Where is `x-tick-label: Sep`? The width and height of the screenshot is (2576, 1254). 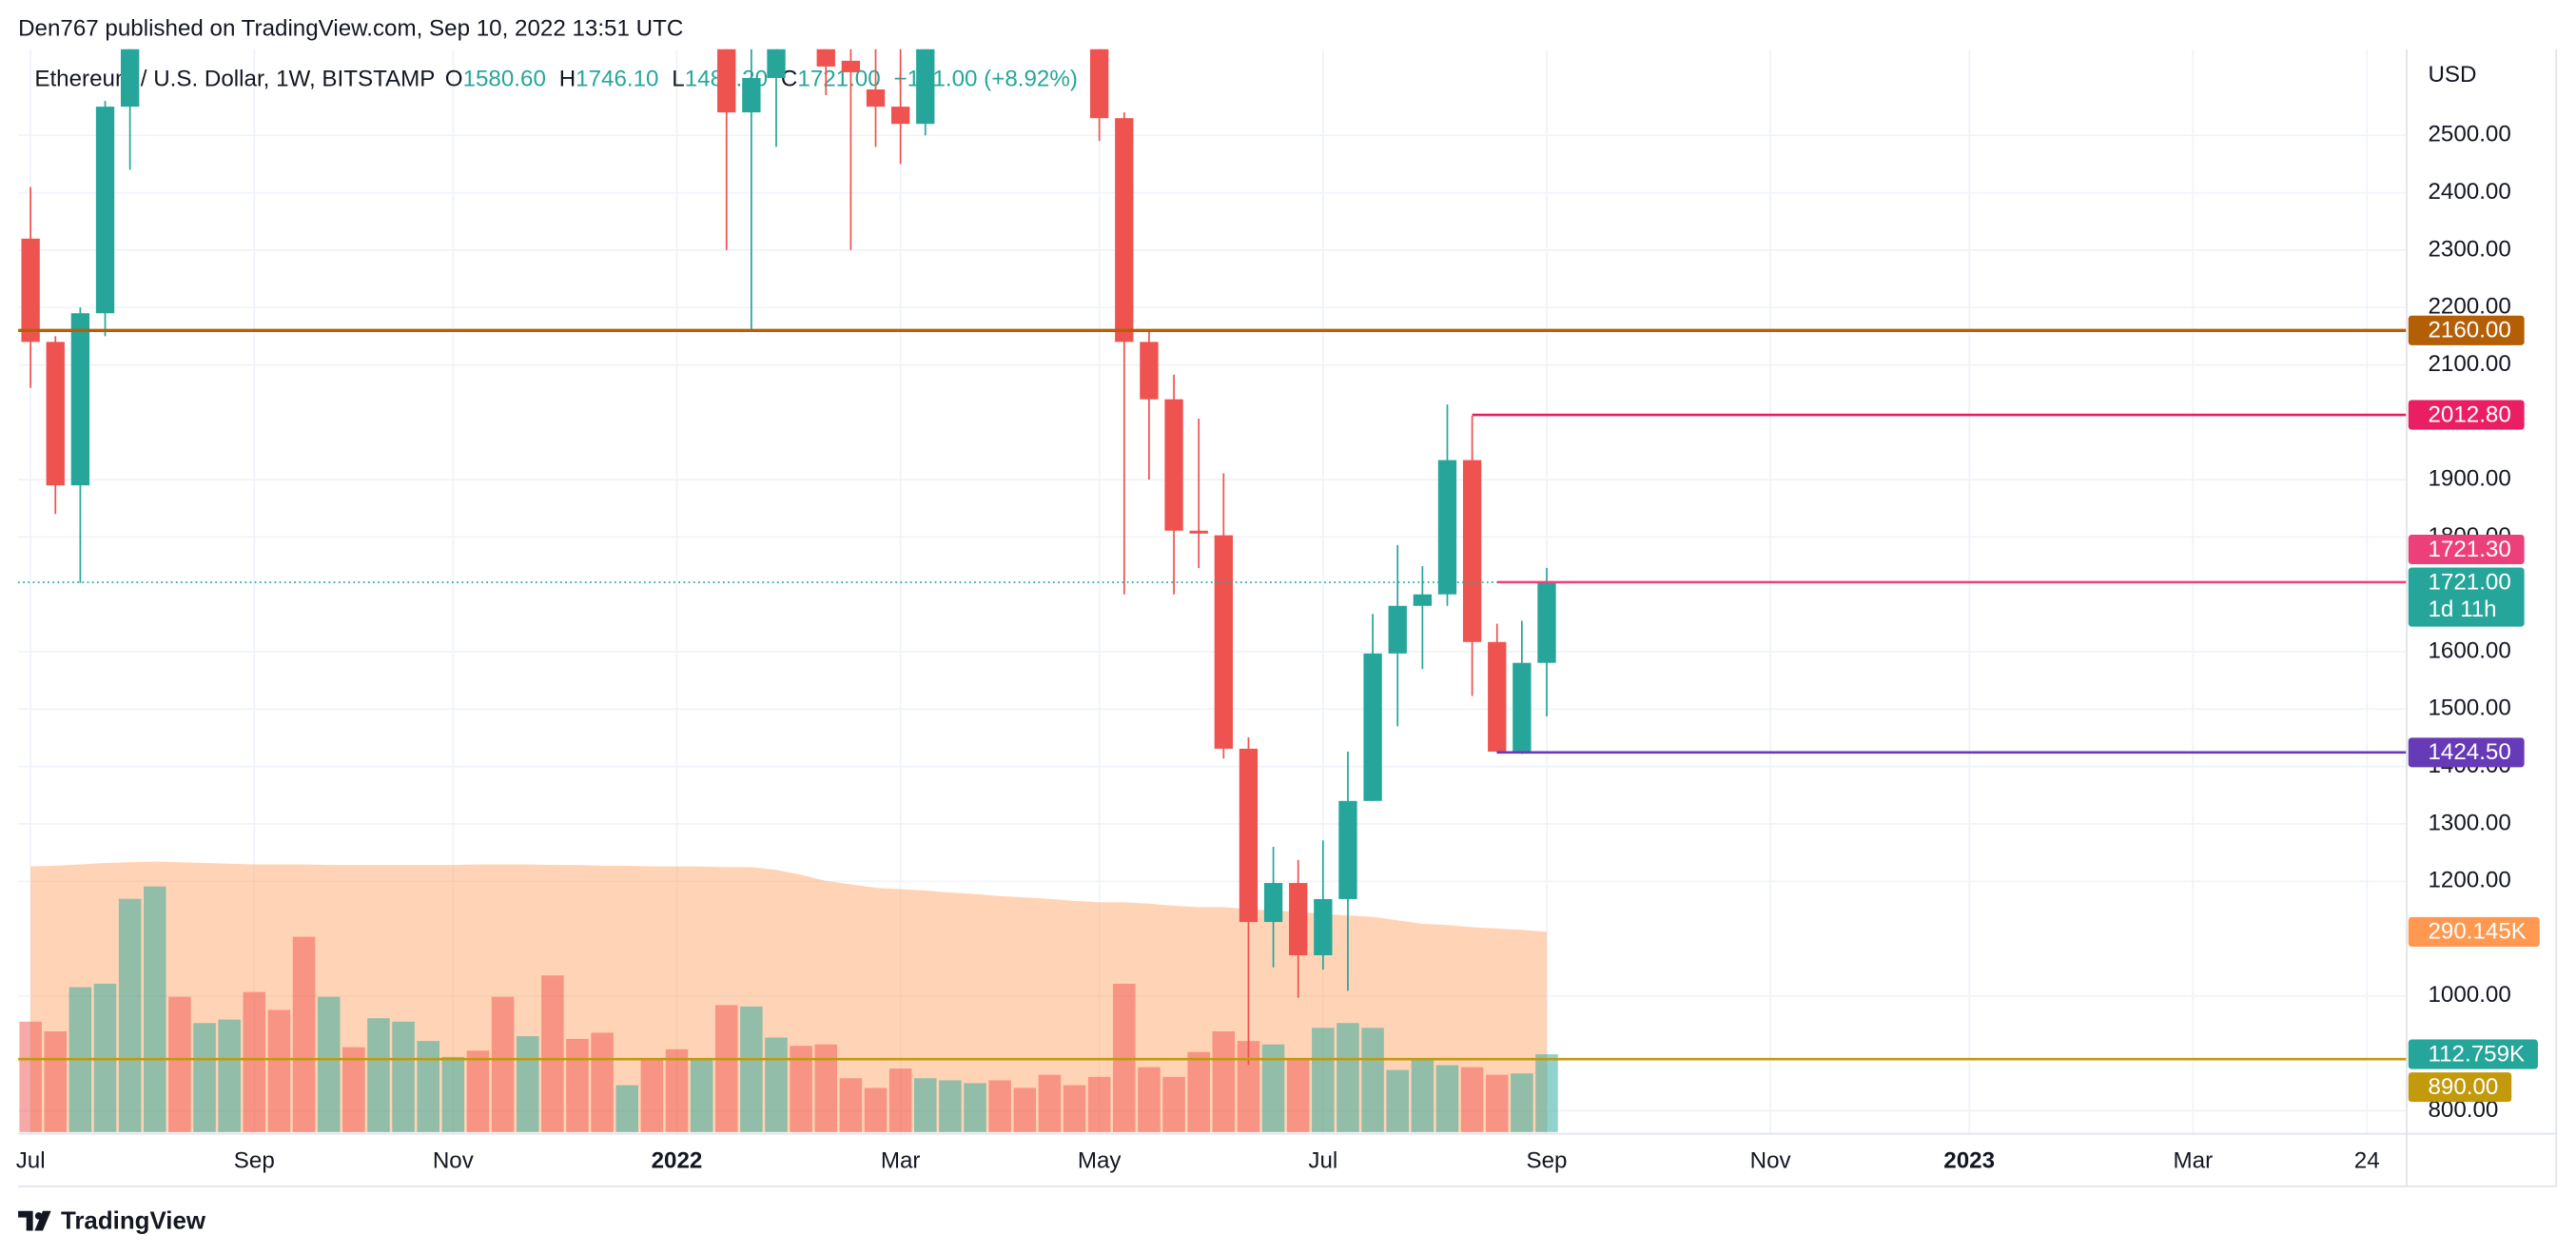 x-tick-label: Sep is located at coordinates (1546, 1160).